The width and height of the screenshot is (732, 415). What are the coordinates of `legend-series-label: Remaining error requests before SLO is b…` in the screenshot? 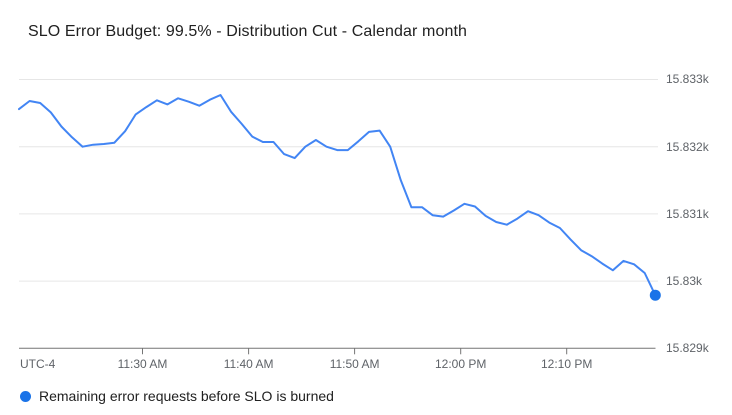 It's located at (186, 396).